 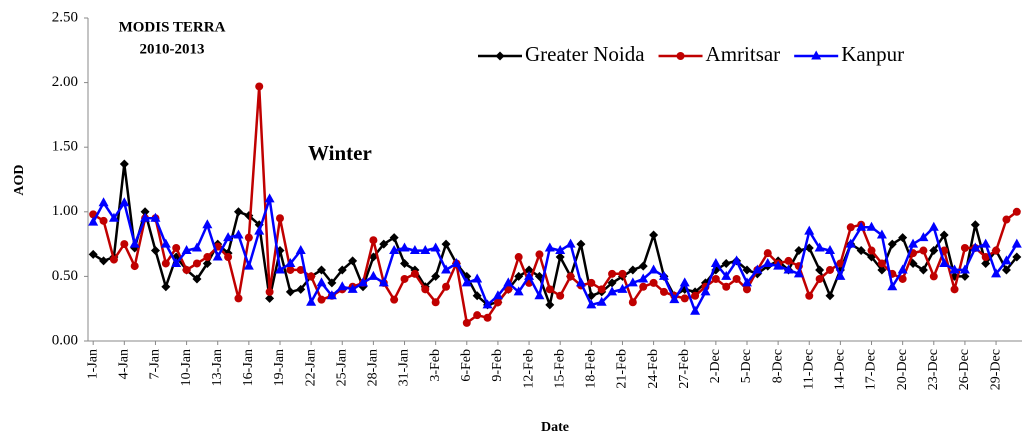 I want to click on x-tick-label: 24-Feb, so click(x=653, y=369).